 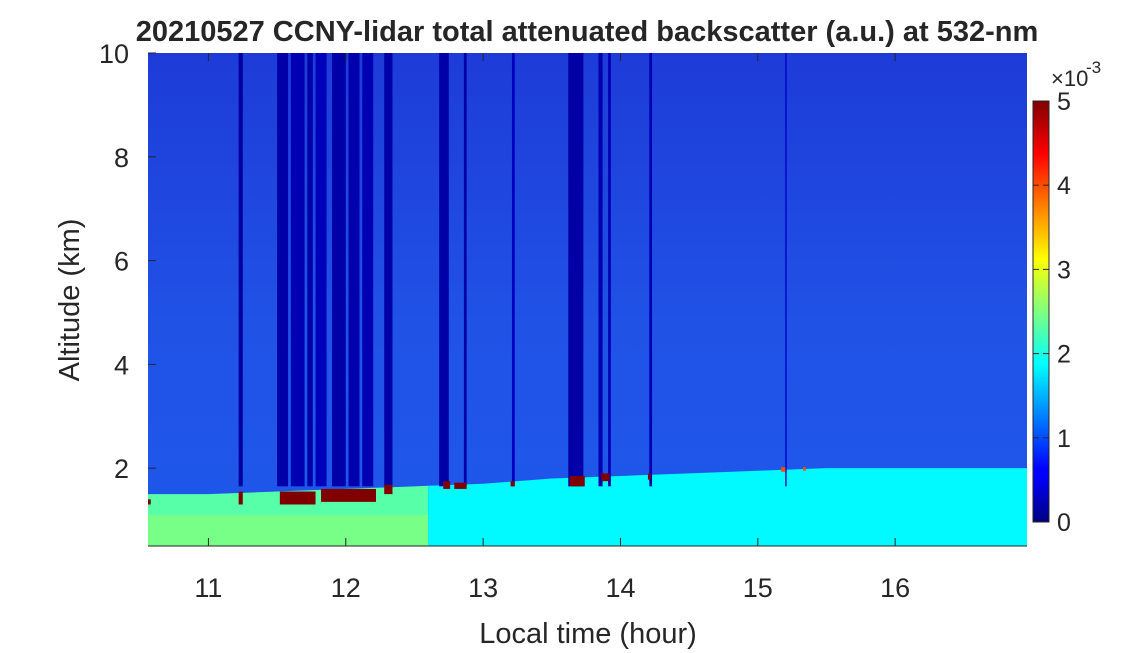 What do you see at coordinates (1041, 311) in the screenshot?
I see `colorbar` at bounding box center [1041, 311].